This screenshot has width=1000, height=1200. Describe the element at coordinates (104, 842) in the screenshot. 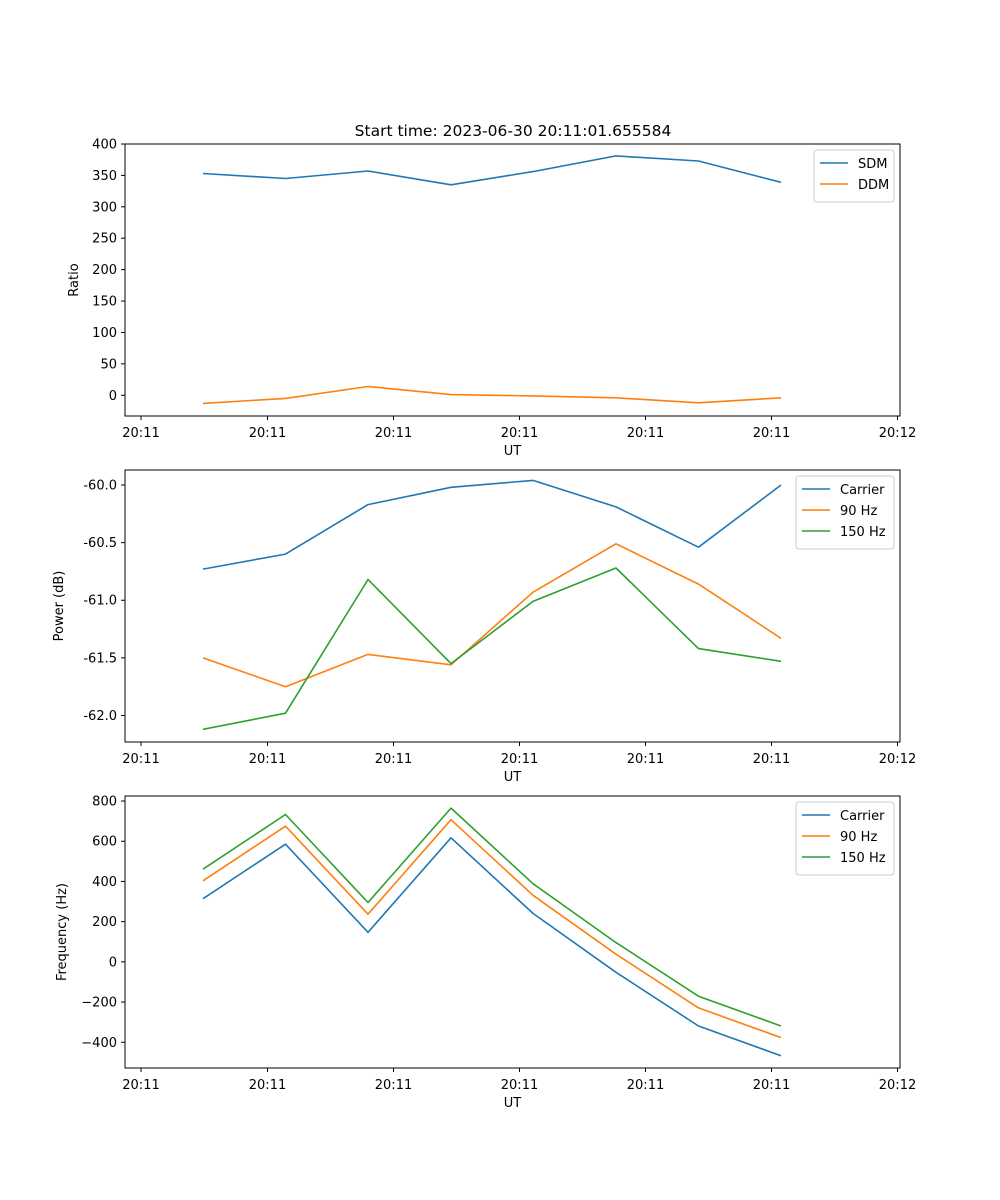

I see `y-tick-label: 600` at that location.